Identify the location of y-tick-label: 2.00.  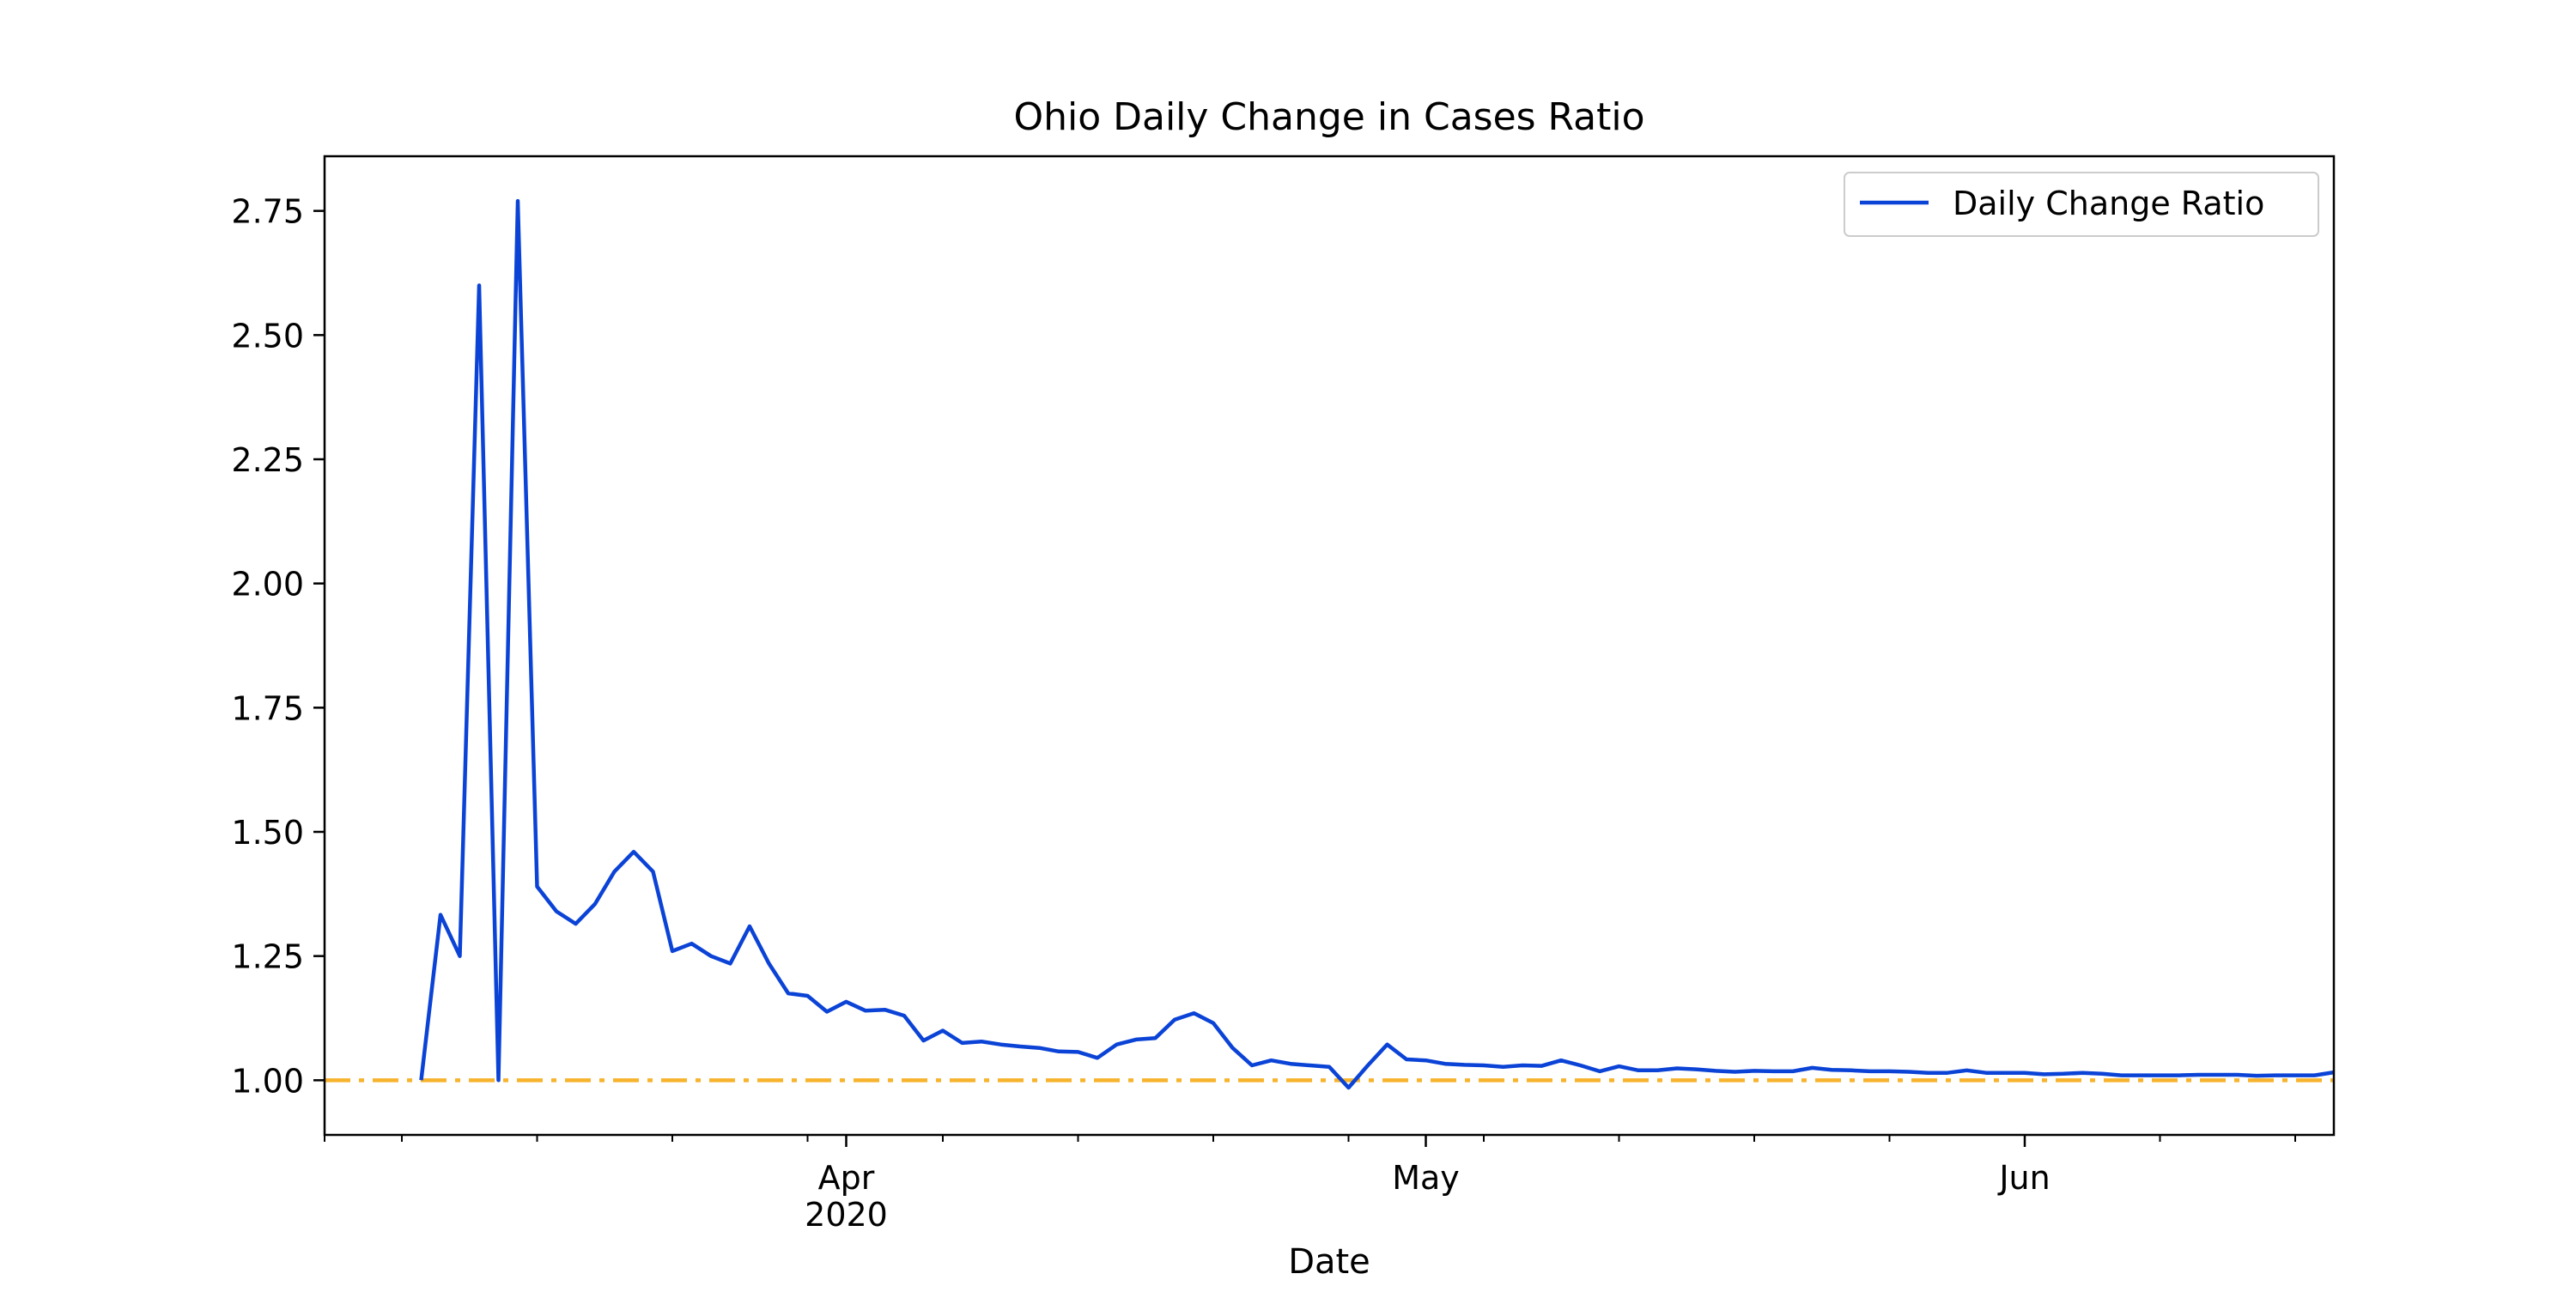
(268, 585).